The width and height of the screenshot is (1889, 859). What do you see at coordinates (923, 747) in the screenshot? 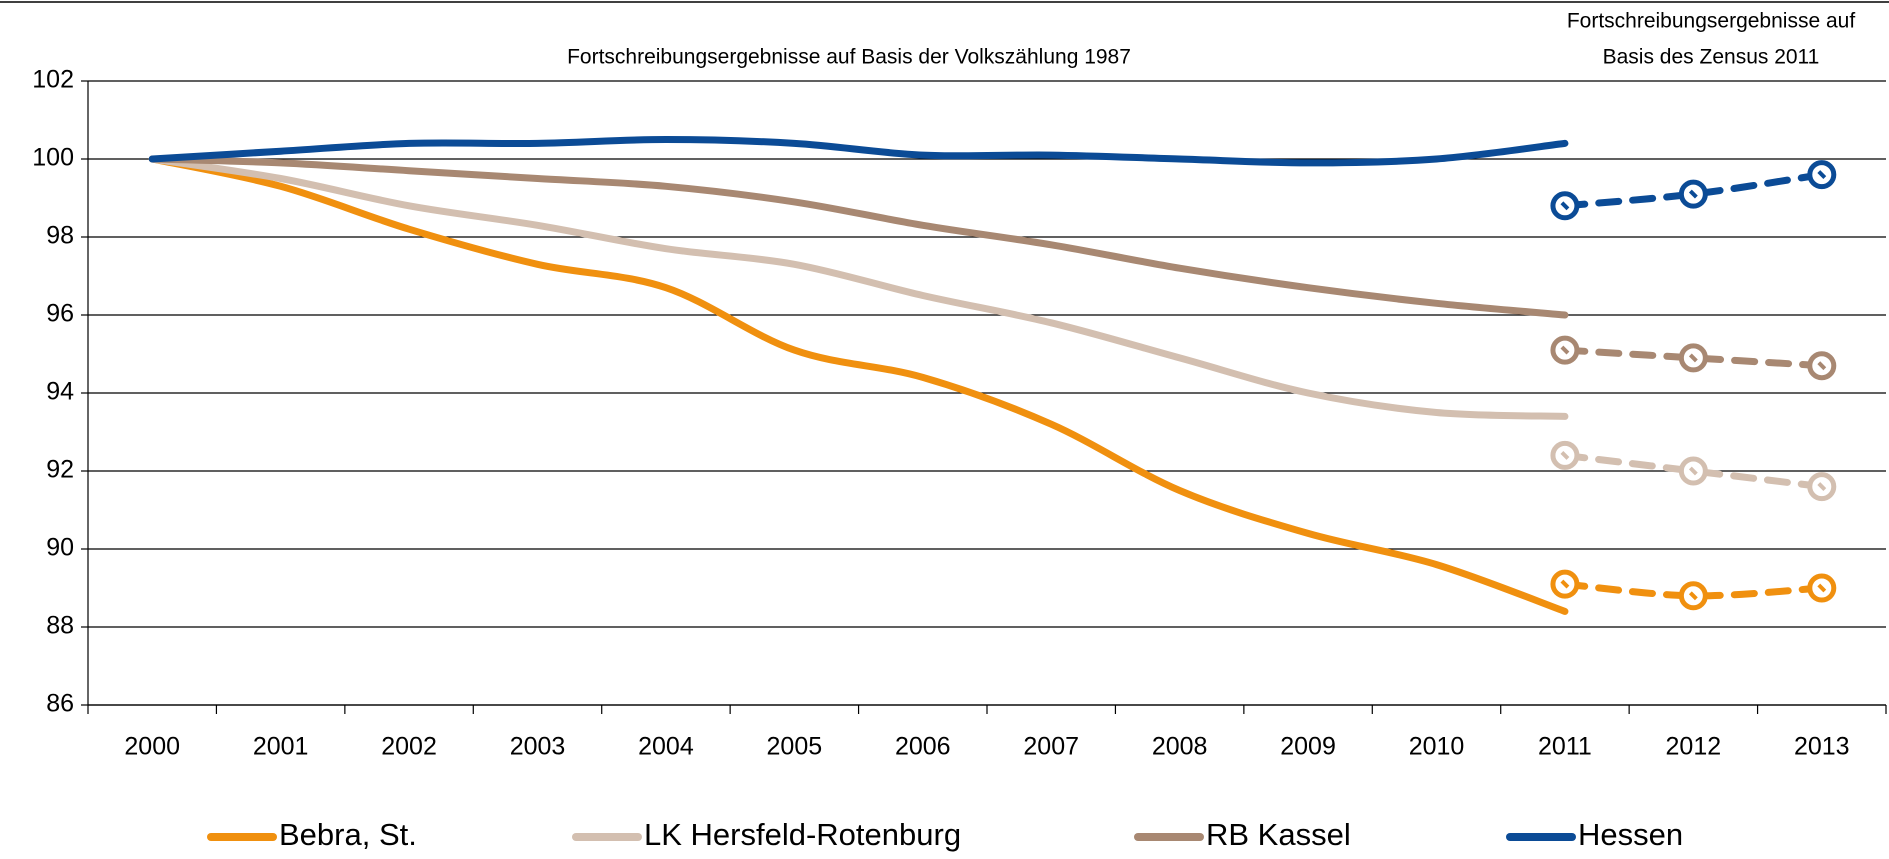
I see `x-tick-label: 2006` at bounding box center [923, 747].